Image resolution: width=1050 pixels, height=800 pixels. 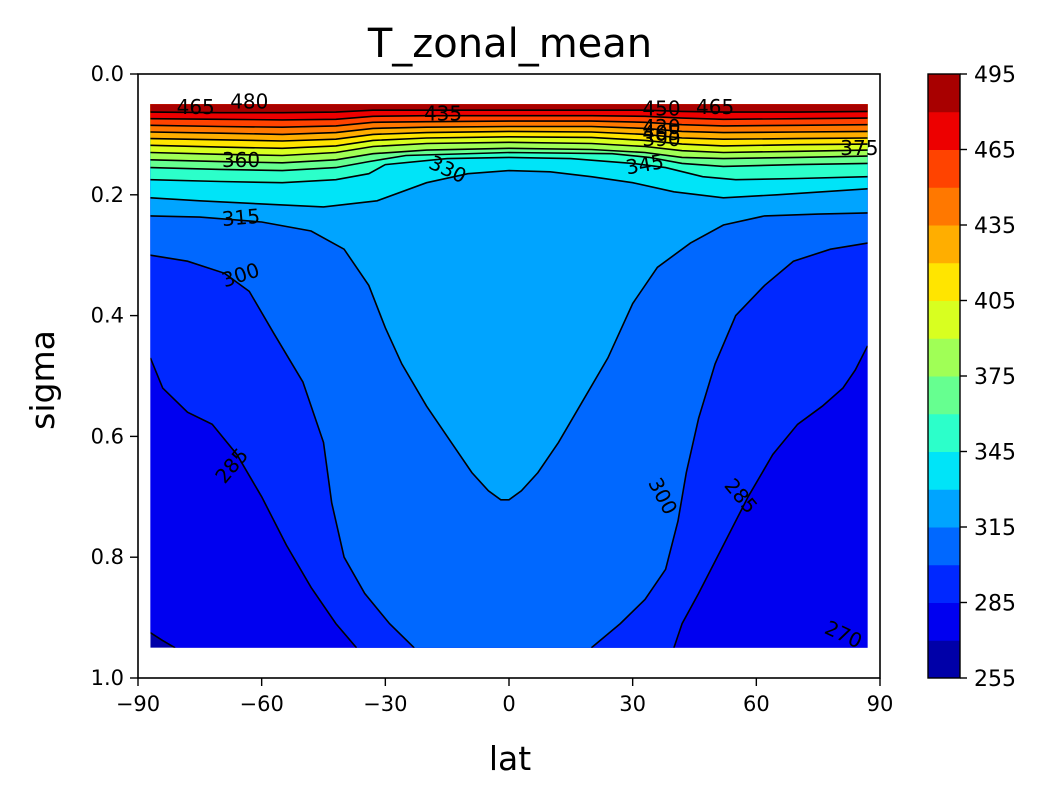 I want to click on contour-label-405: 405, so click(x=661, y=133).